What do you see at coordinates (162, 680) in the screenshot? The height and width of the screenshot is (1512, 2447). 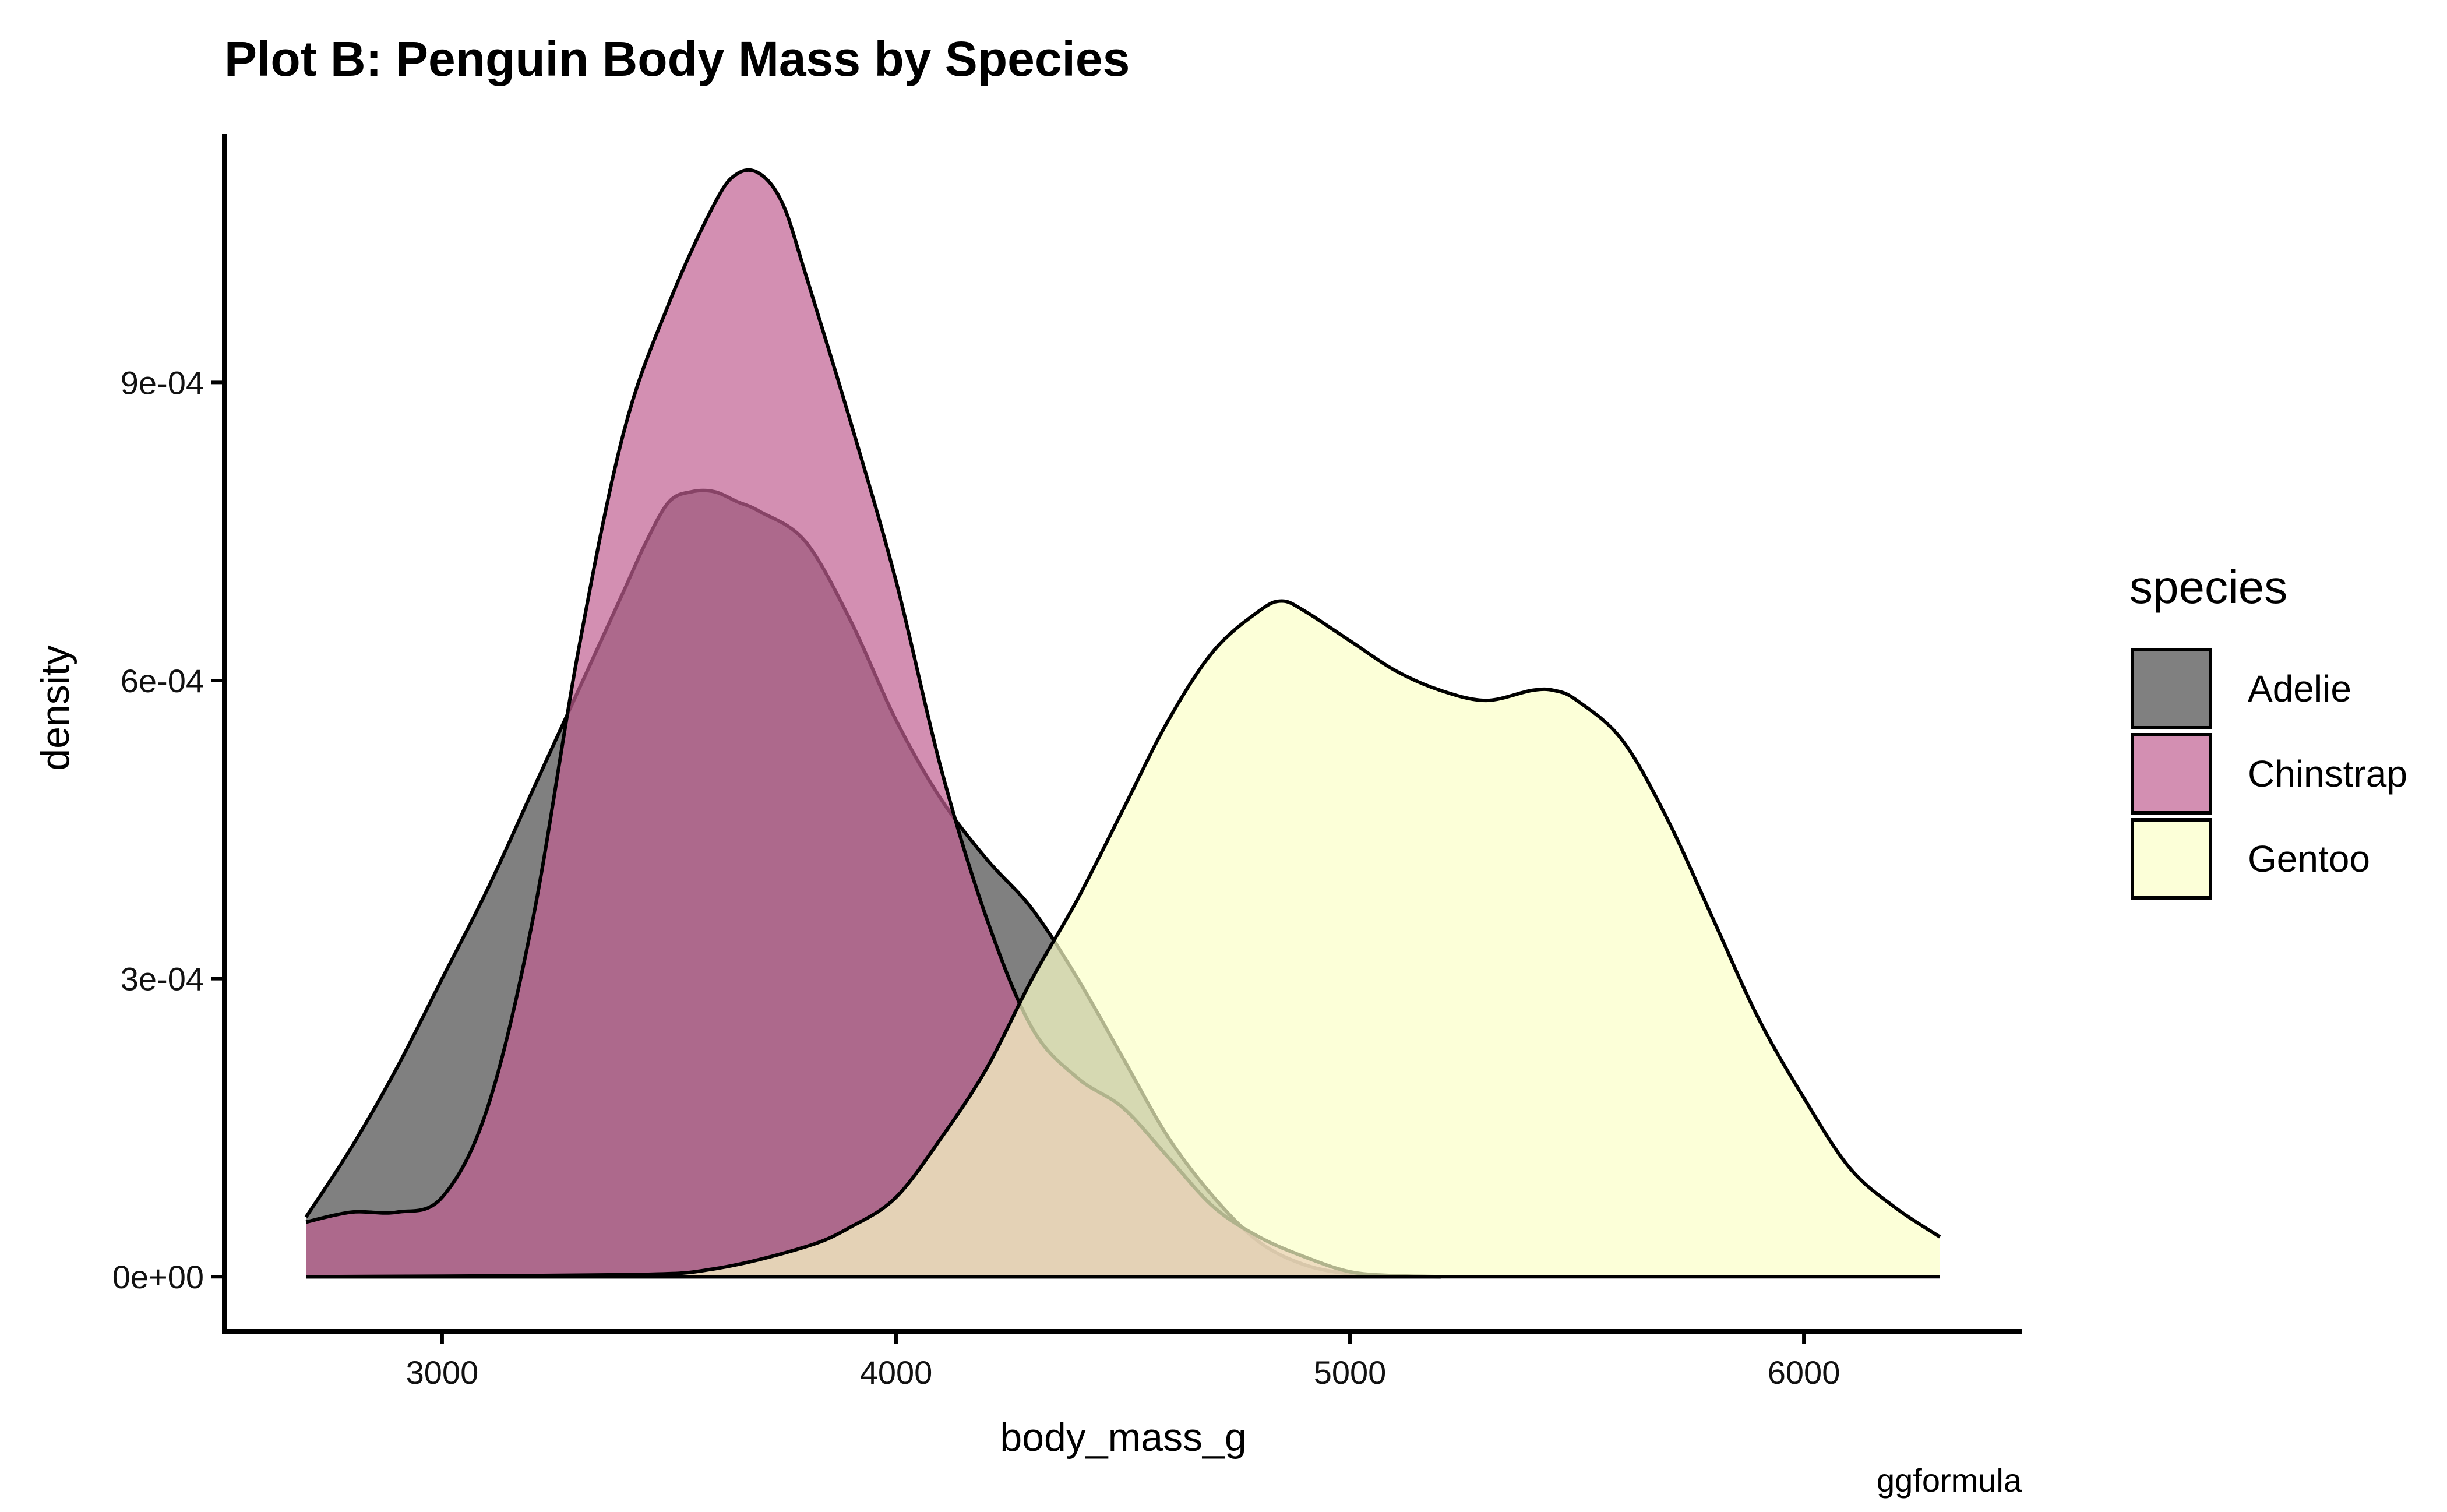 I see `y-tick-label: 6e-04` at bounding box center [162, 680].